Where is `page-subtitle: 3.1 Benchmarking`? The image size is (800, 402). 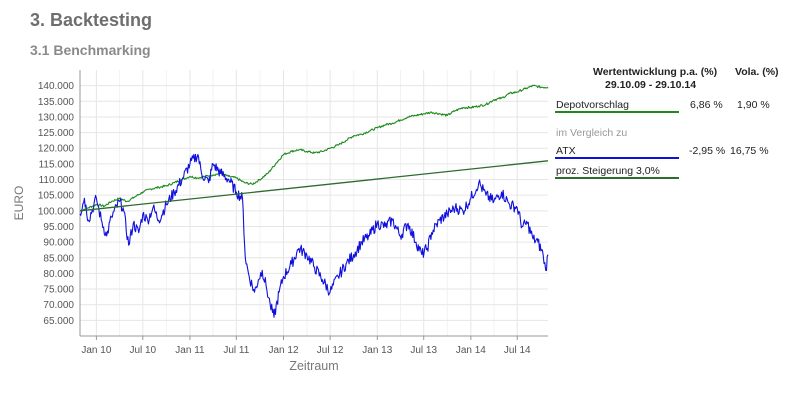 page-subtitle: 3.1 Benchmarking is located at coordinates (90, 50).